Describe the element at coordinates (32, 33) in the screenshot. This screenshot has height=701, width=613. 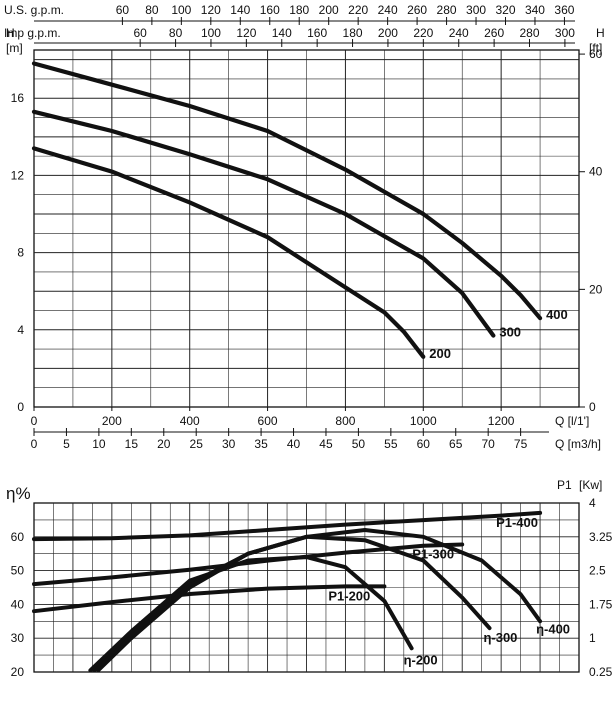
I see `top-axis-label-imp: Imp g.p.m.` at that location.